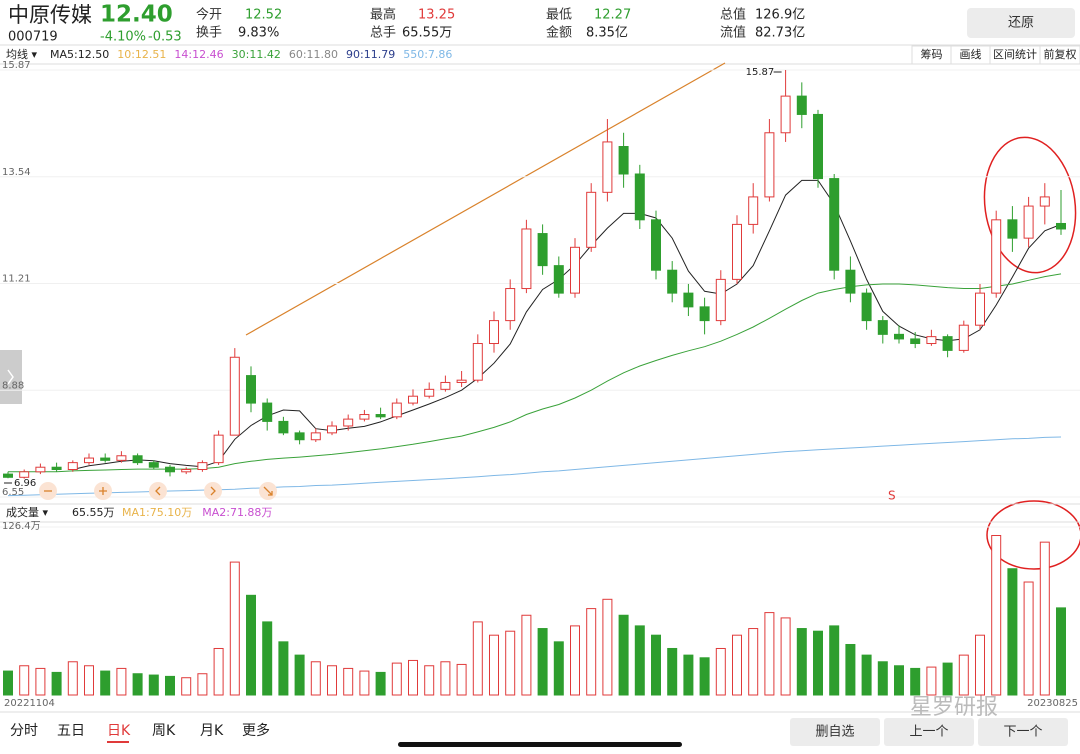  What do you see at coordinates (212, 731) in the screenshot?
I see `nav-tab: 月K` at bounding box center [212, 731].